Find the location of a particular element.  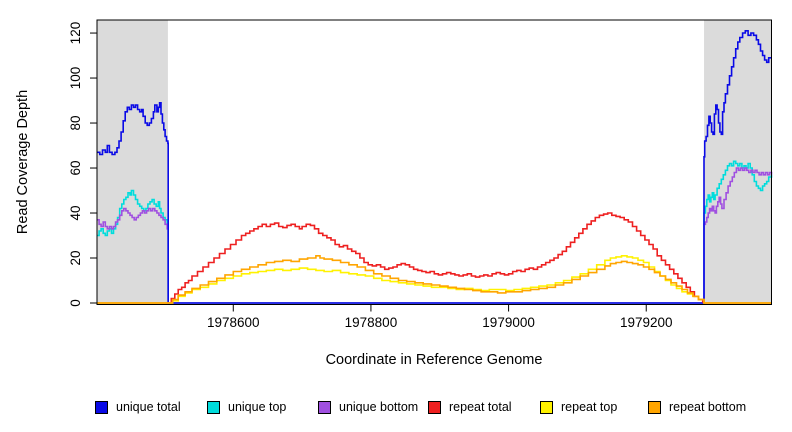

legend-label: unique bottom is located at coordinates (379, 407).